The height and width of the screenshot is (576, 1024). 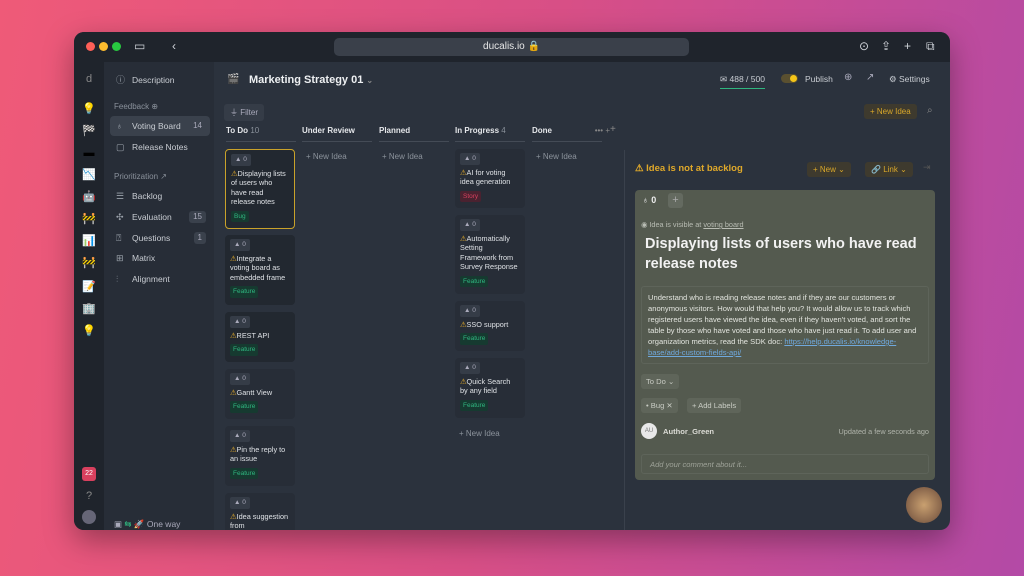 I want to click on chat-widget-avatar, so click(x=924, y=505).